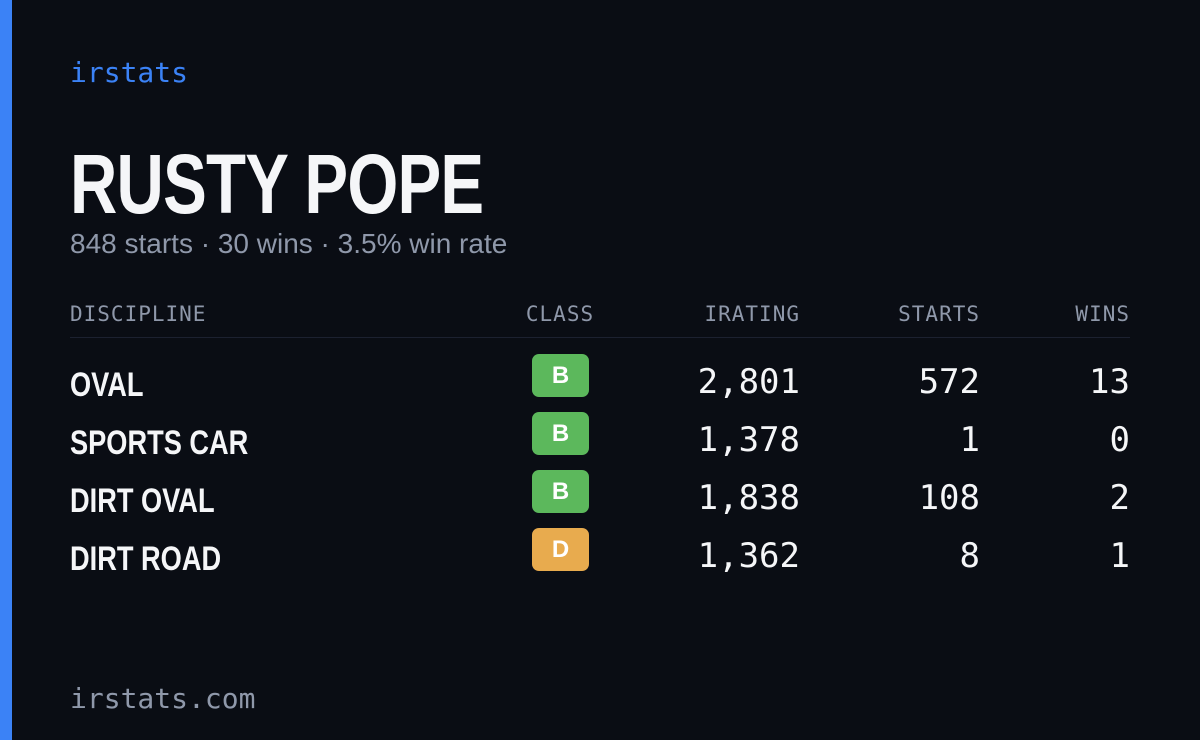 The image size is (1200, 740). I want to click on wins: 13, so click(1109, 382).